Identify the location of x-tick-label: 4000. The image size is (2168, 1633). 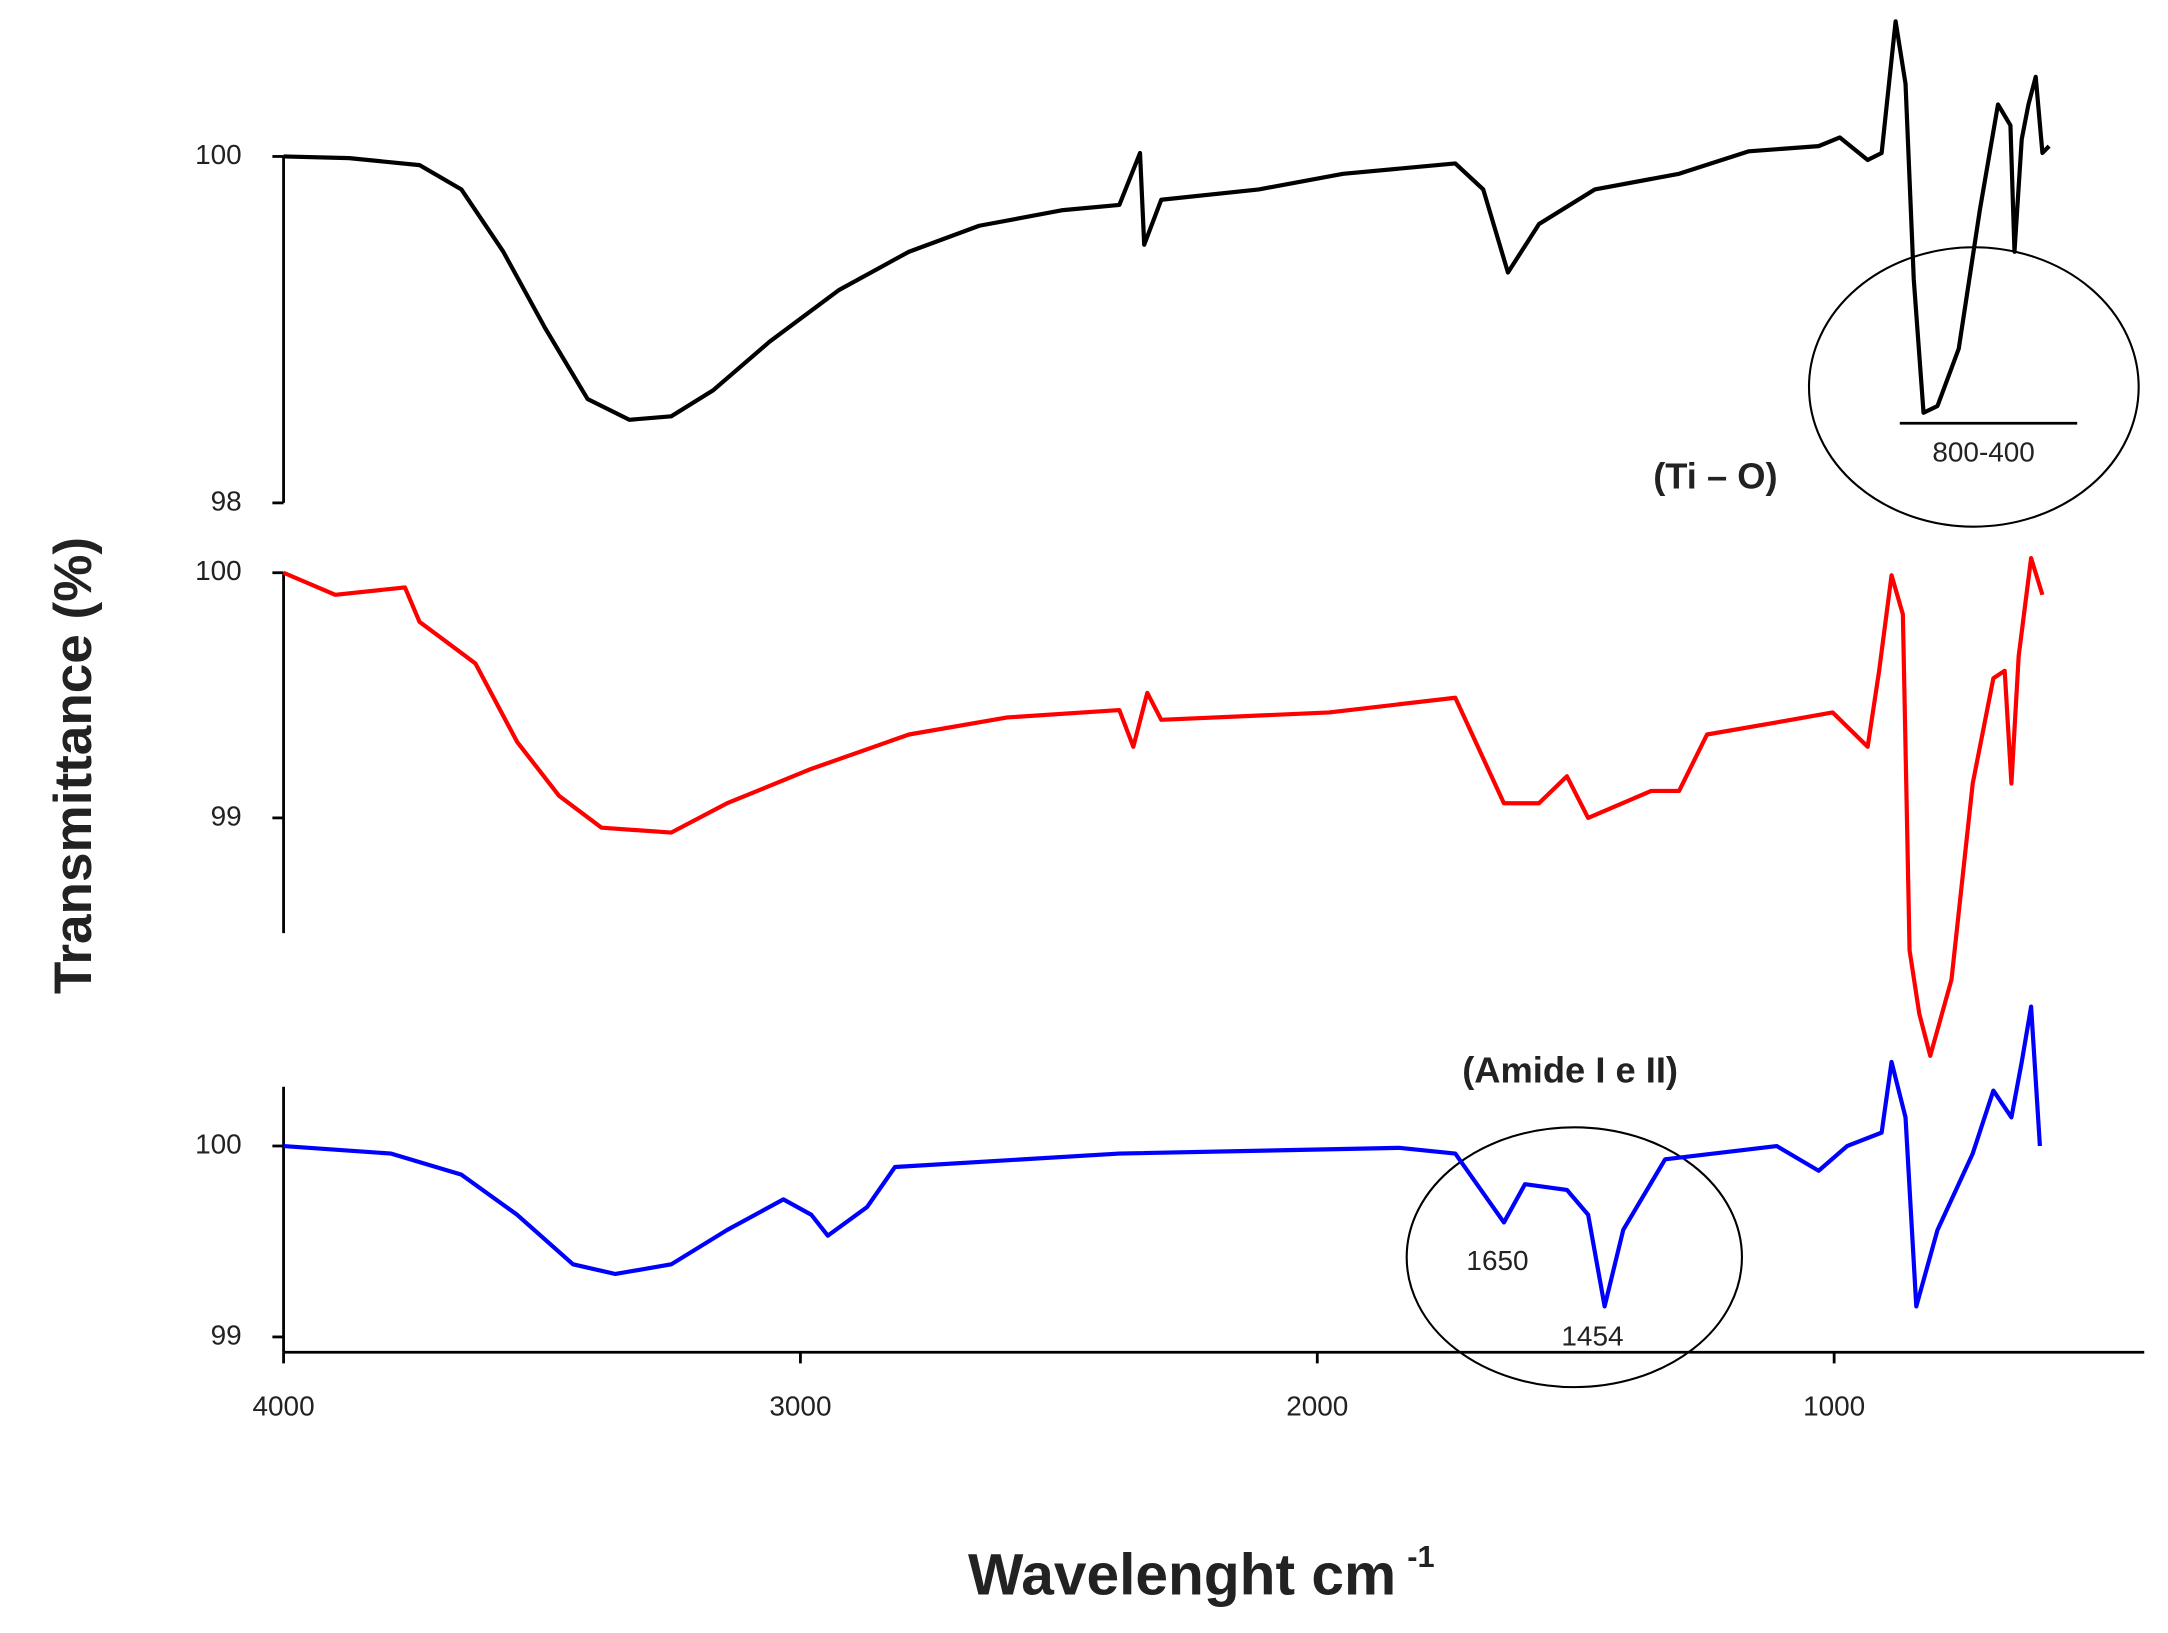
(284, 1405).